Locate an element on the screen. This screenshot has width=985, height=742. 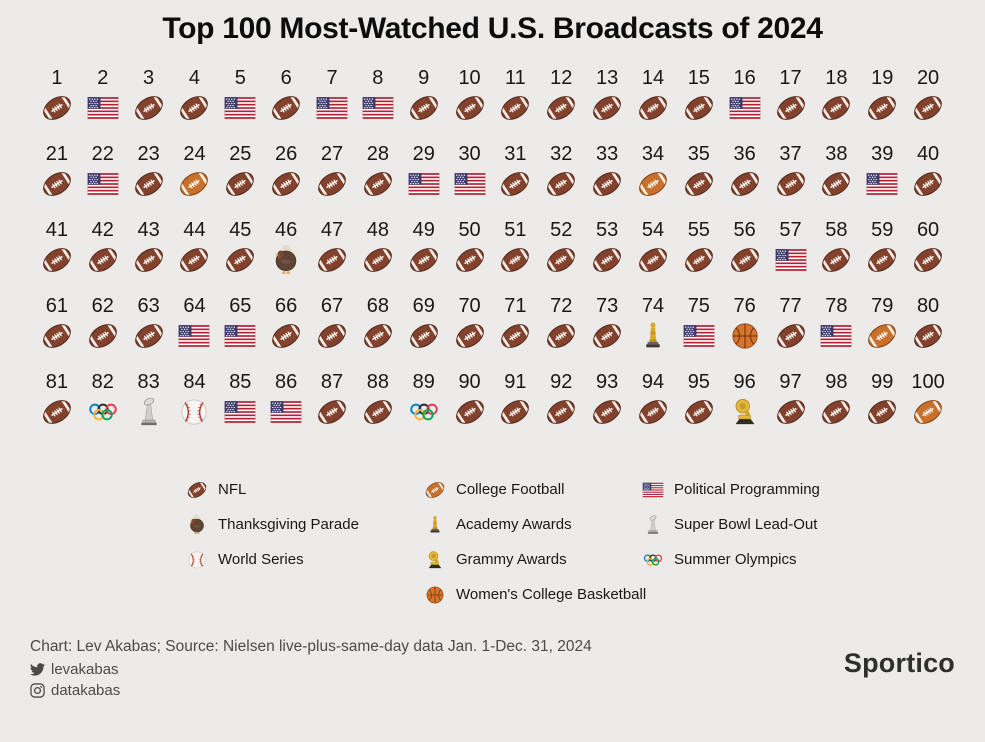
rank-number: 95 is located at coordinates (698, 382).